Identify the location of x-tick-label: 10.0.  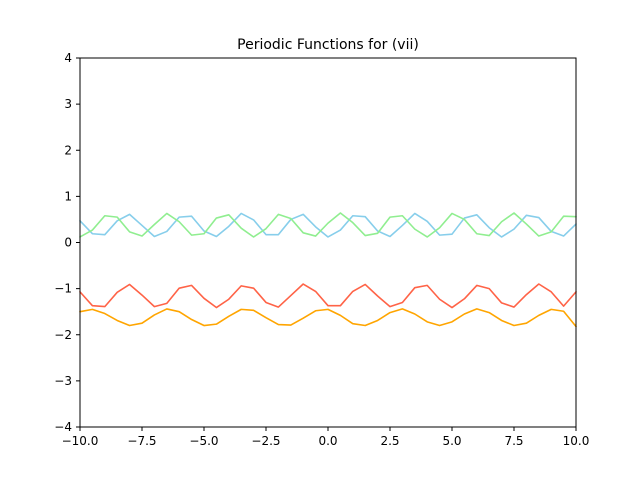
(576, 441).